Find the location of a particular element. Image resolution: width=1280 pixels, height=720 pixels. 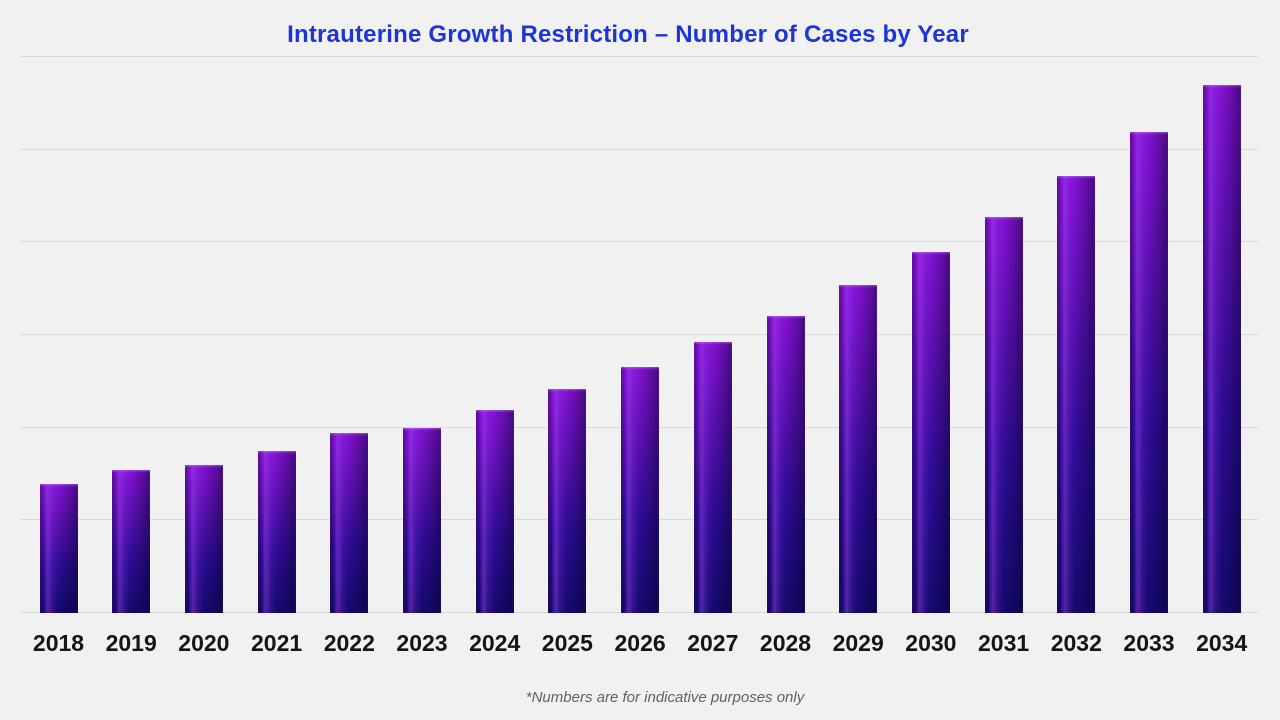

x-tick-2020: 2020 is located at coordinates (204, 643).